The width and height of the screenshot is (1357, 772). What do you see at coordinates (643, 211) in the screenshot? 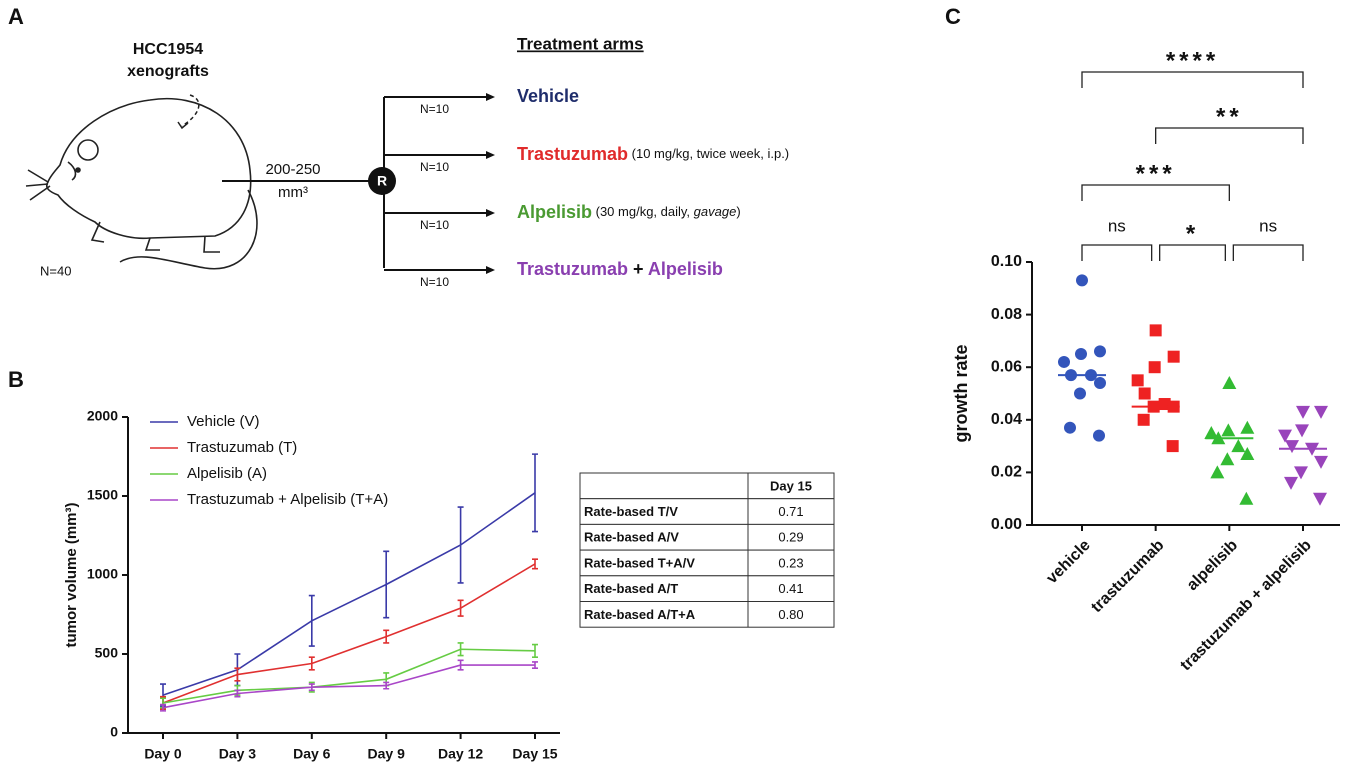
I see `arm-part: (30 mg/kg, daily,` at bounding box center [643, 211].